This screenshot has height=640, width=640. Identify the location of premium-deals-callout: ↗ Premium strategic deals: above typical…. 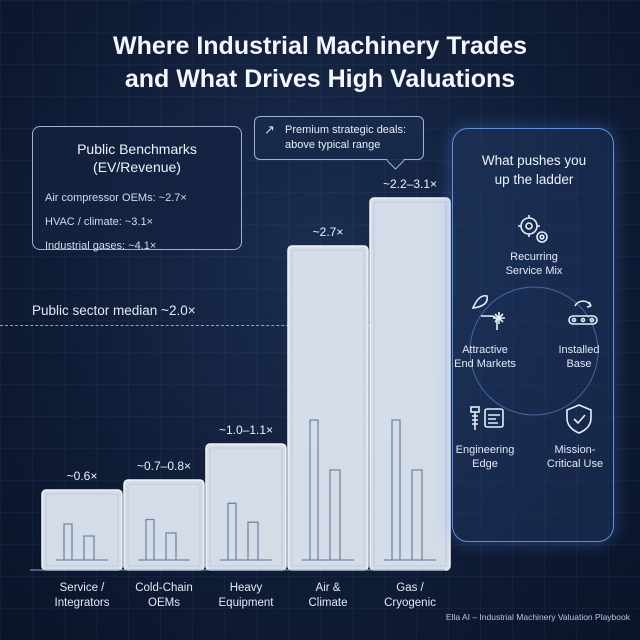
(339, 143).